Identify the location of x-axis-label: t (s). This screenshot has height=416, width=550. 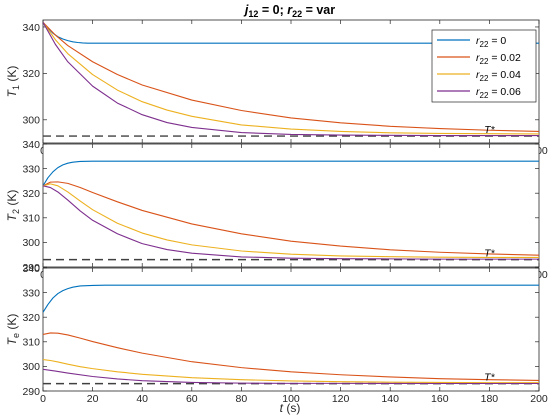
(290, 408).